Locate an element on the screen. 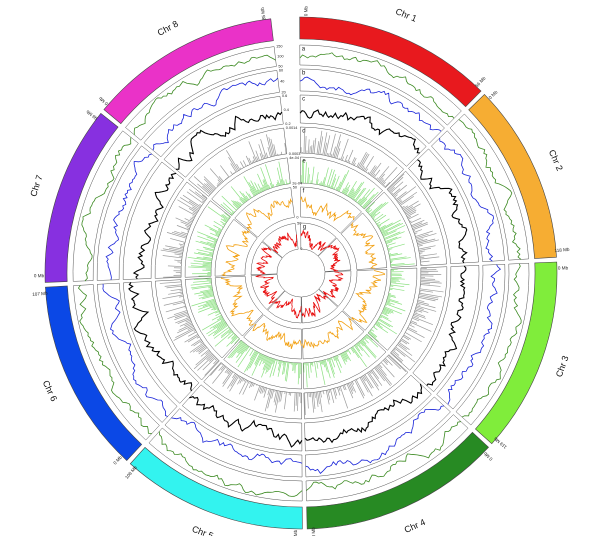 The image size is (602, 536). start-tick-label-4: 0 Mb is located at coordinates (487, 456).